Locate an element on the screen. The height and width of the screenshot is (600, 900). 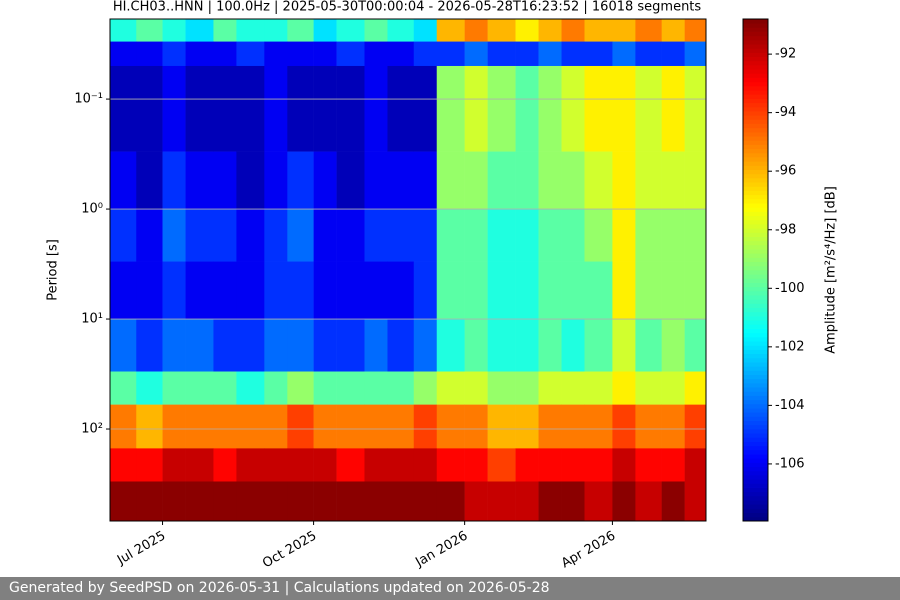
colorbar-tick-label: -100 is located at coordinates (790, 288).